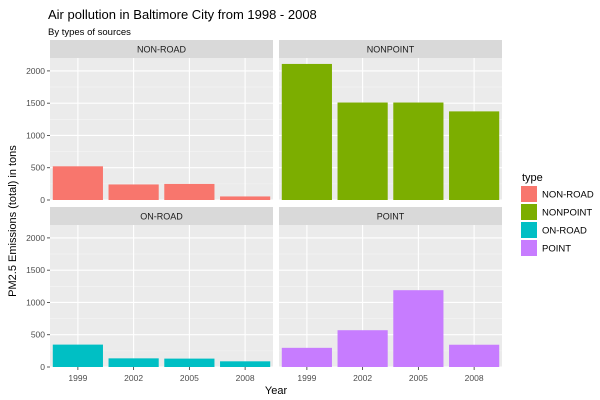 The image size is (600, 400). I want to click on x-axis-label: Year, so click(276, 391).